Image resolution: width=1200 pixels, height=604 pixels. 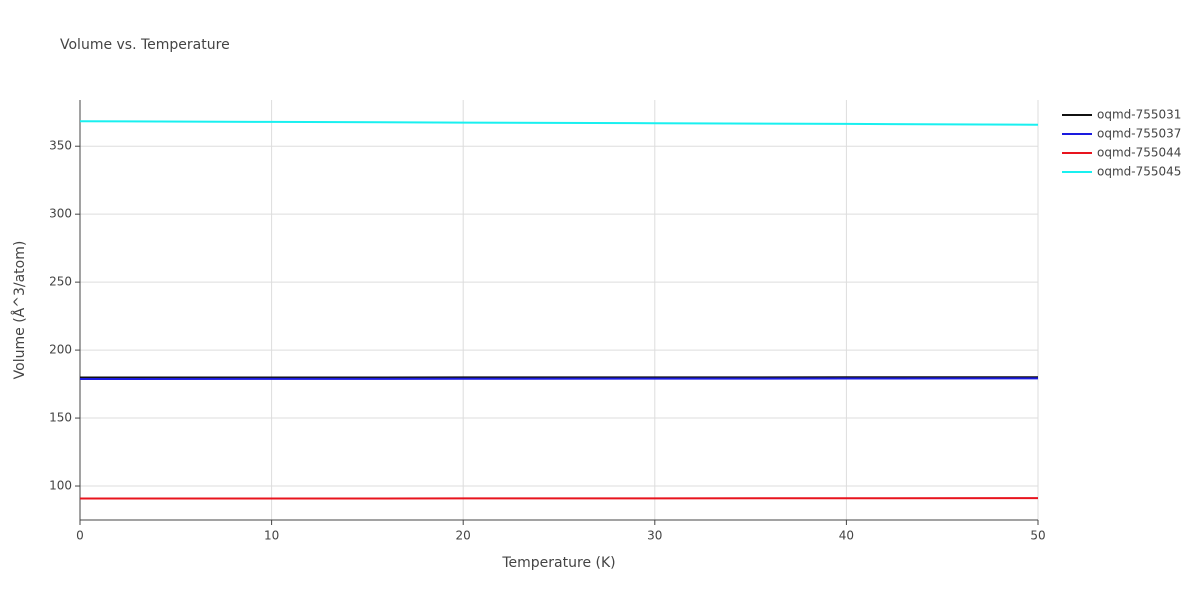 I want to click on legend-label: oqmd-755044, so click(x=1139, y=153).